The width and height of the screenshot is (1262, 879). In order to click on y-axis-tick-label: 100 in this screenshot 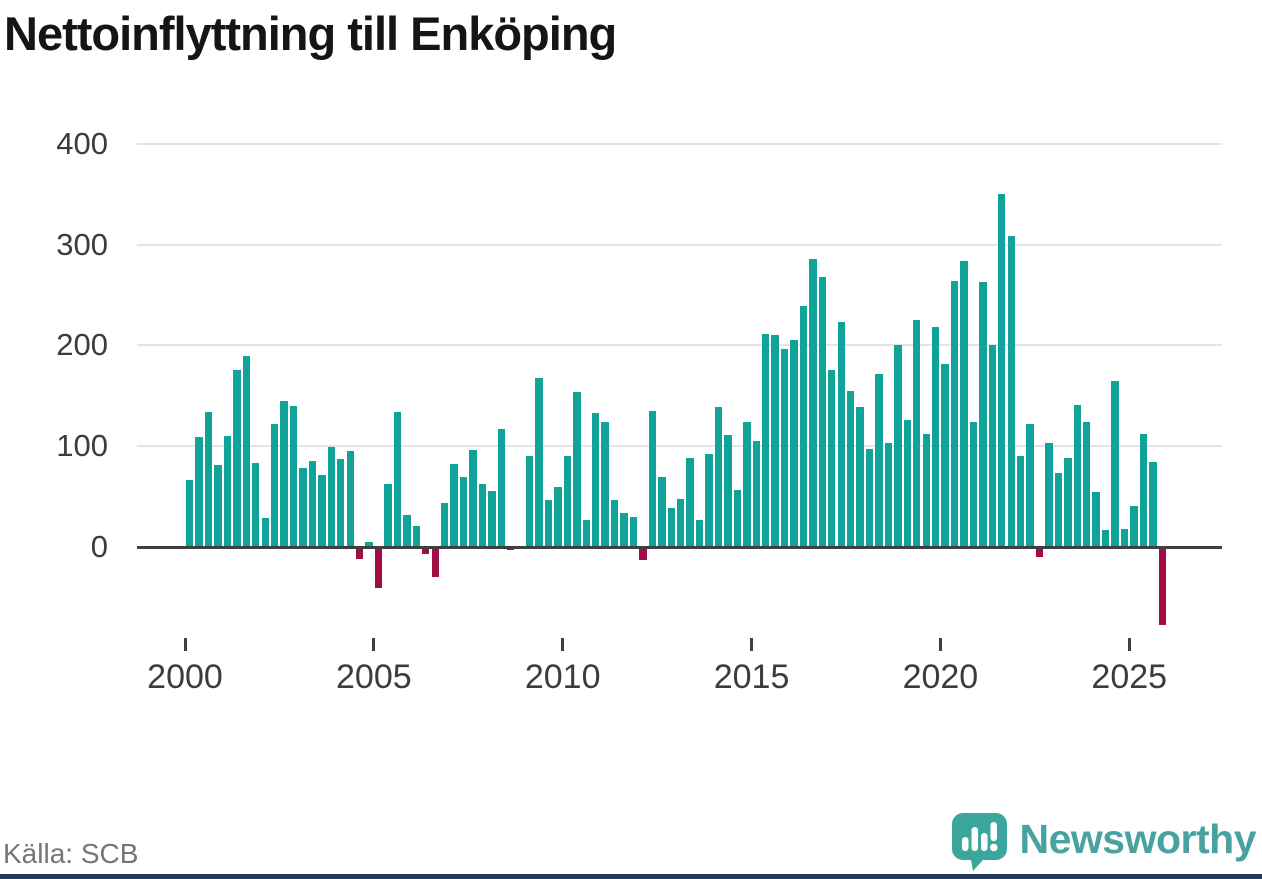, I will do `click(82, 446)`.